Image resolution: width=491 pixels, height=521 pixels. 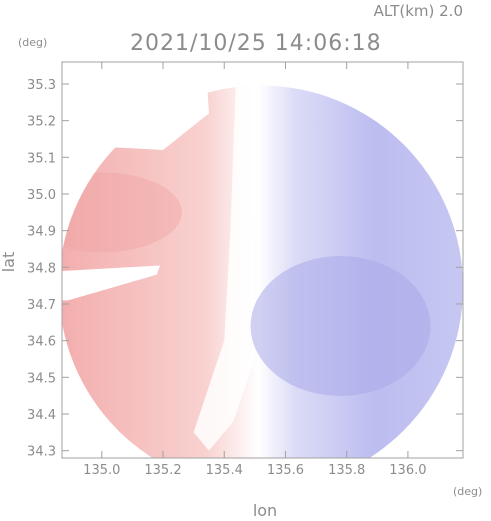 What do you see at coordinates (41, 85) in the screenshot?
I see `y-tick-label: 35.3` at bounding box center [41, 85].